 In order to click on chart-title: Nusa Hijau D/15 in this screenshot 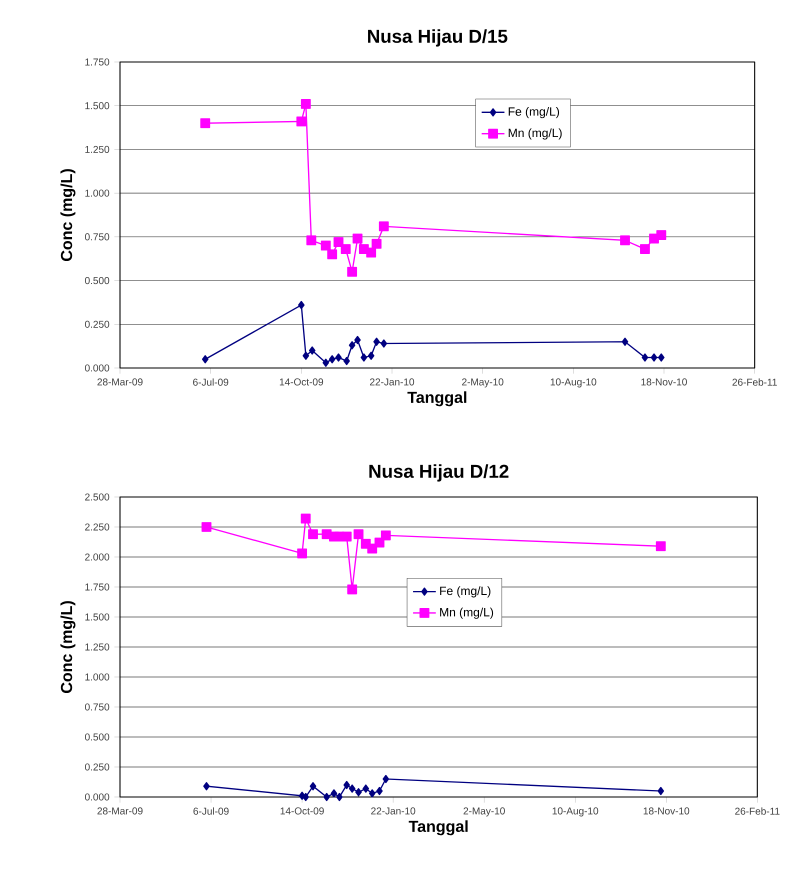, I will do `click(438, 38)`.